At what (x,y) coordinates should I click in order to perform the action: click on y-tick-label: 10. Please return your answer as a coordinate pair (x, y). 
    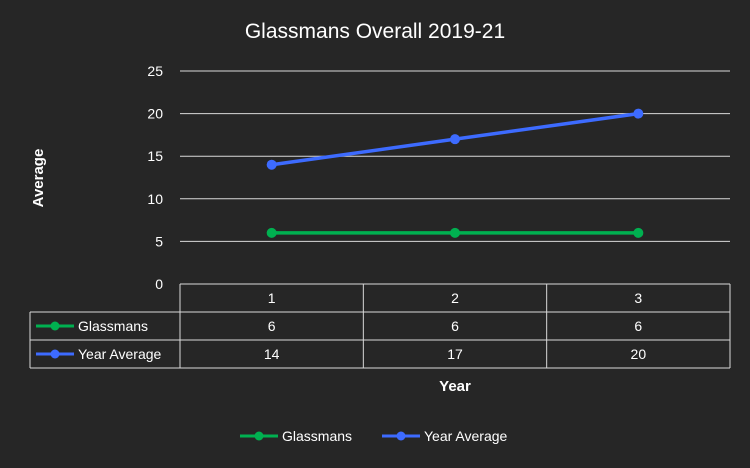
    Looking at the image, I should click on (155, 199).